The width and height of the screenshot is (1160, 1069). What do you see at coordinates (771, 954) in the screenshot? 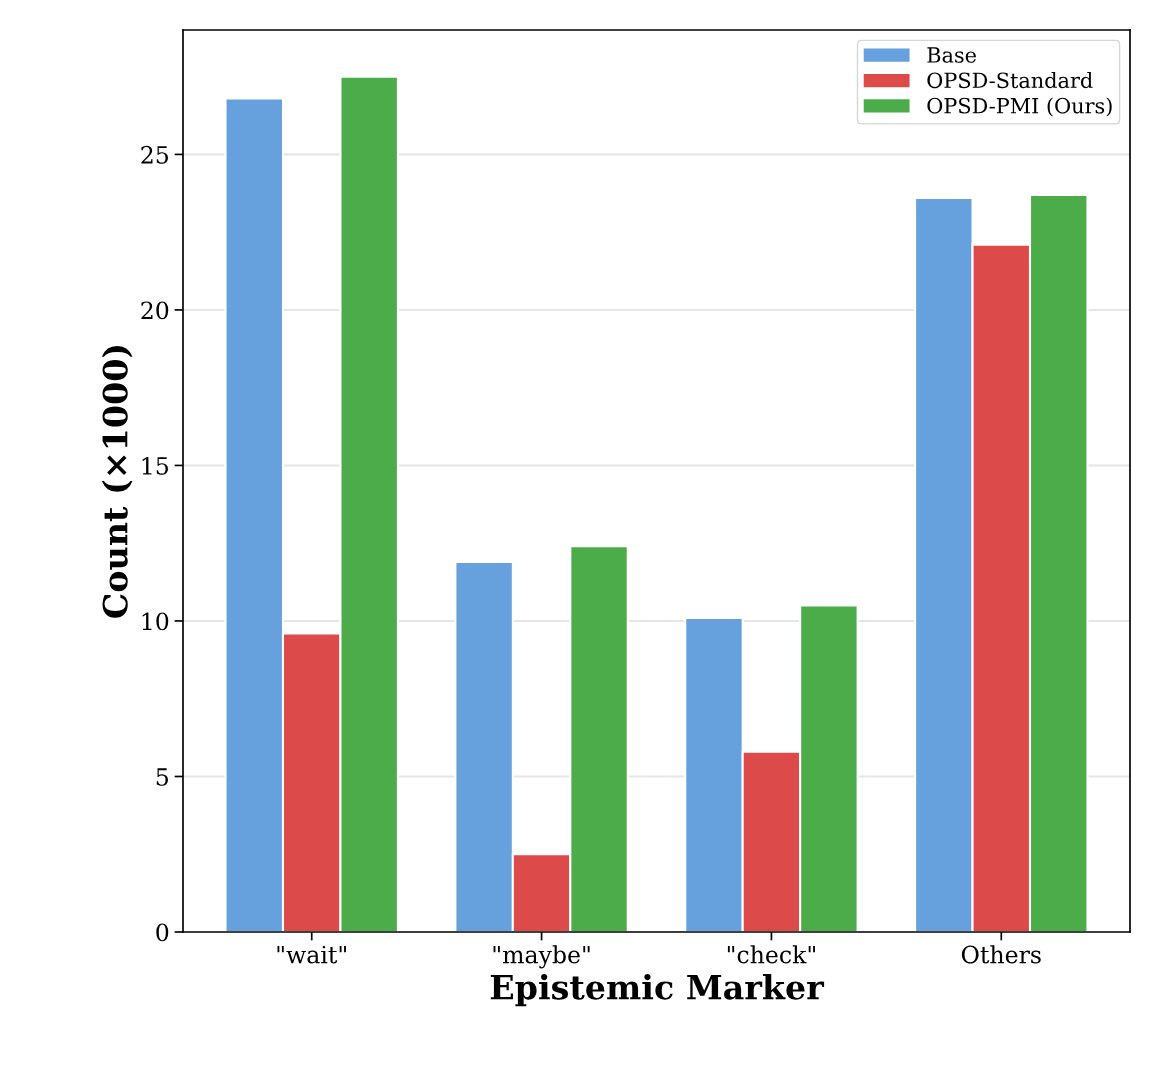
I see `x-tick-label: "check"` at bounding box center [771, 954].